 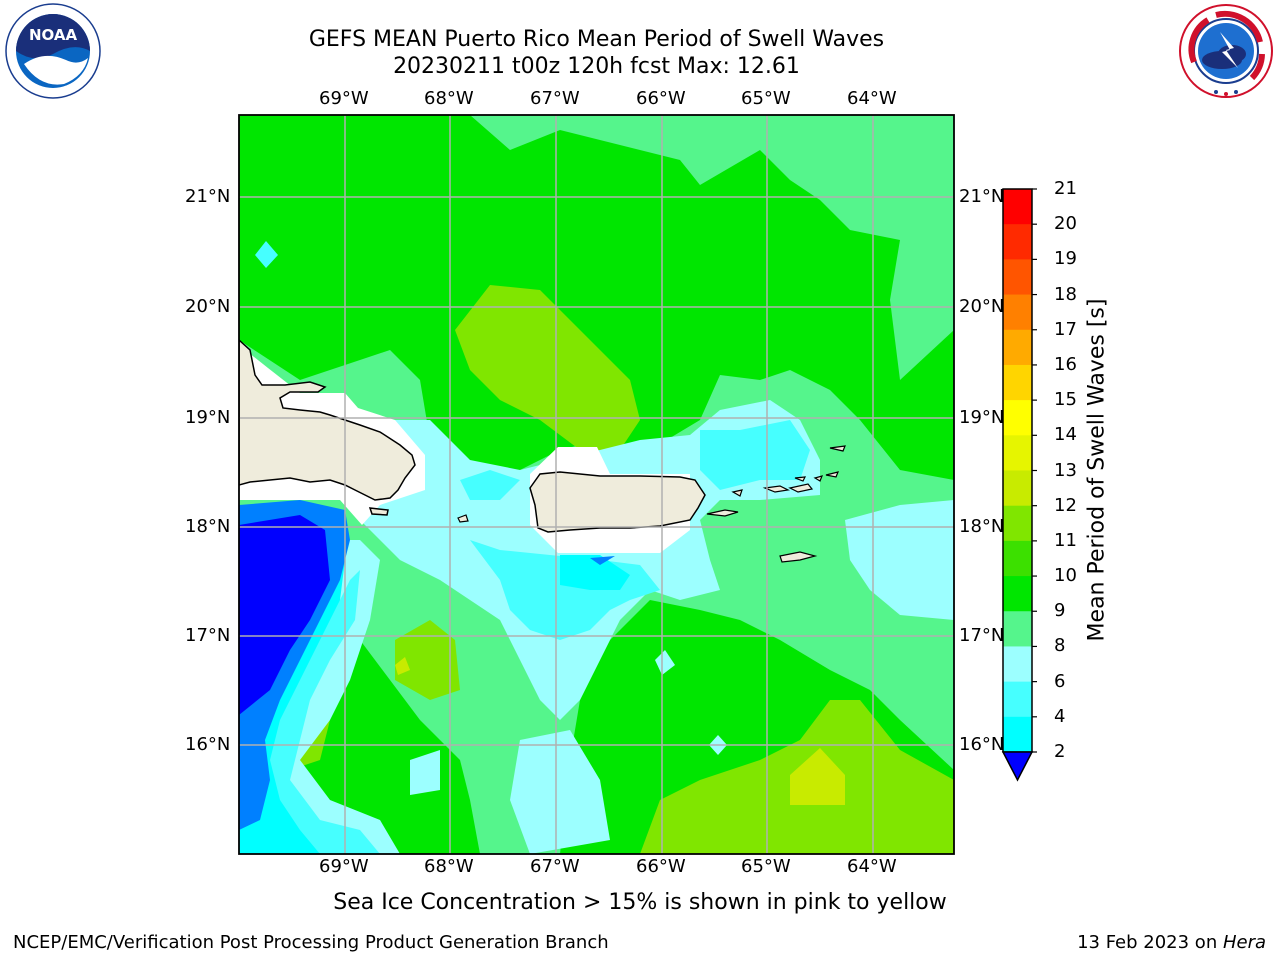 I want to click on colorbar-tick-label: 11, so click(x=1065, y=541).